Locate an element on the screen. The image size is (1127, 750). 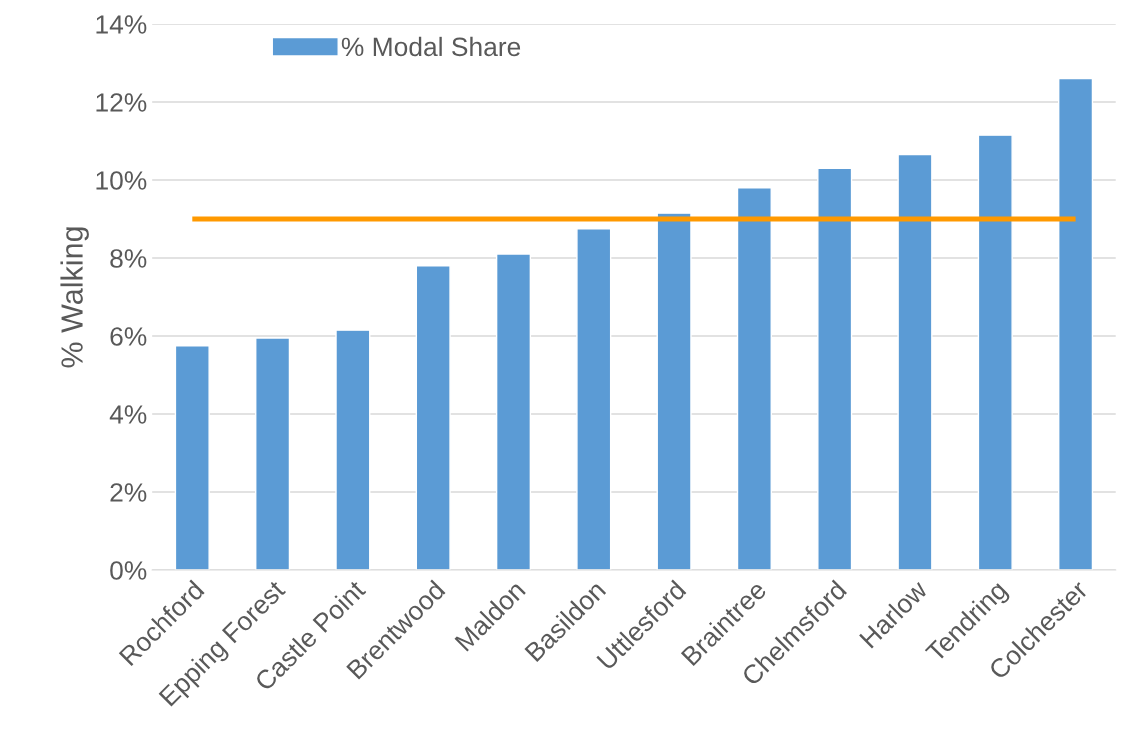
y-tick-label: 0% is located at coordinates (128, 570).